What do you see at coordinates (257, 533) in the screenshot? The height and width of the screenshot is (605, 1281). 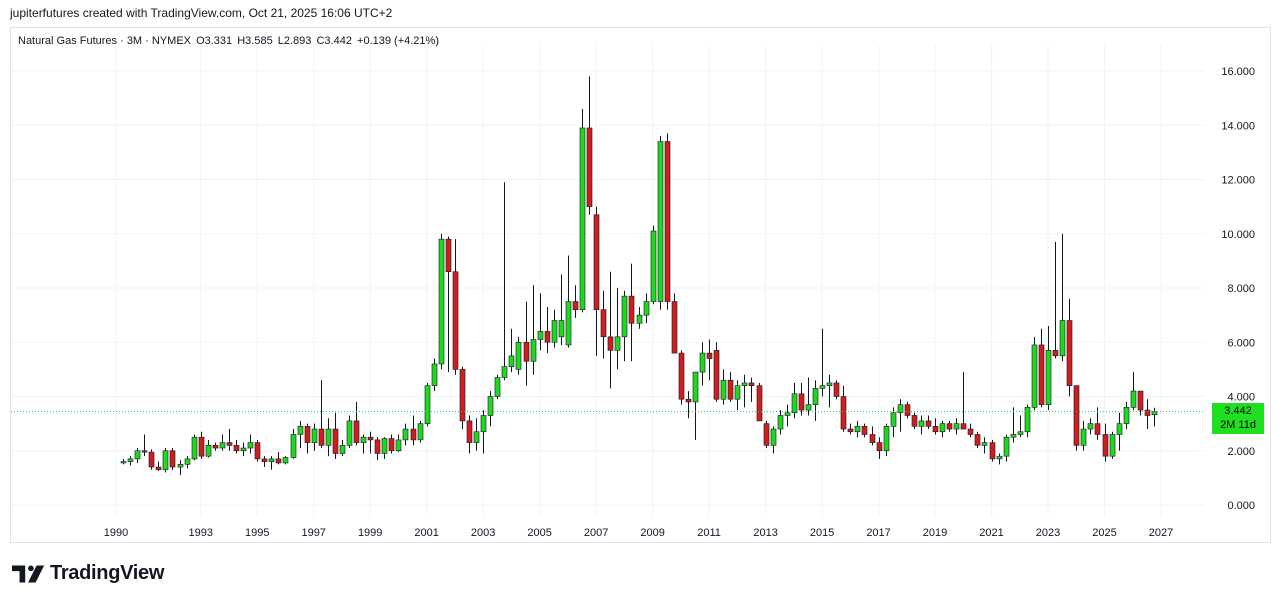 I see `x-tick-label: 1995` at bounding box center [257, 533].